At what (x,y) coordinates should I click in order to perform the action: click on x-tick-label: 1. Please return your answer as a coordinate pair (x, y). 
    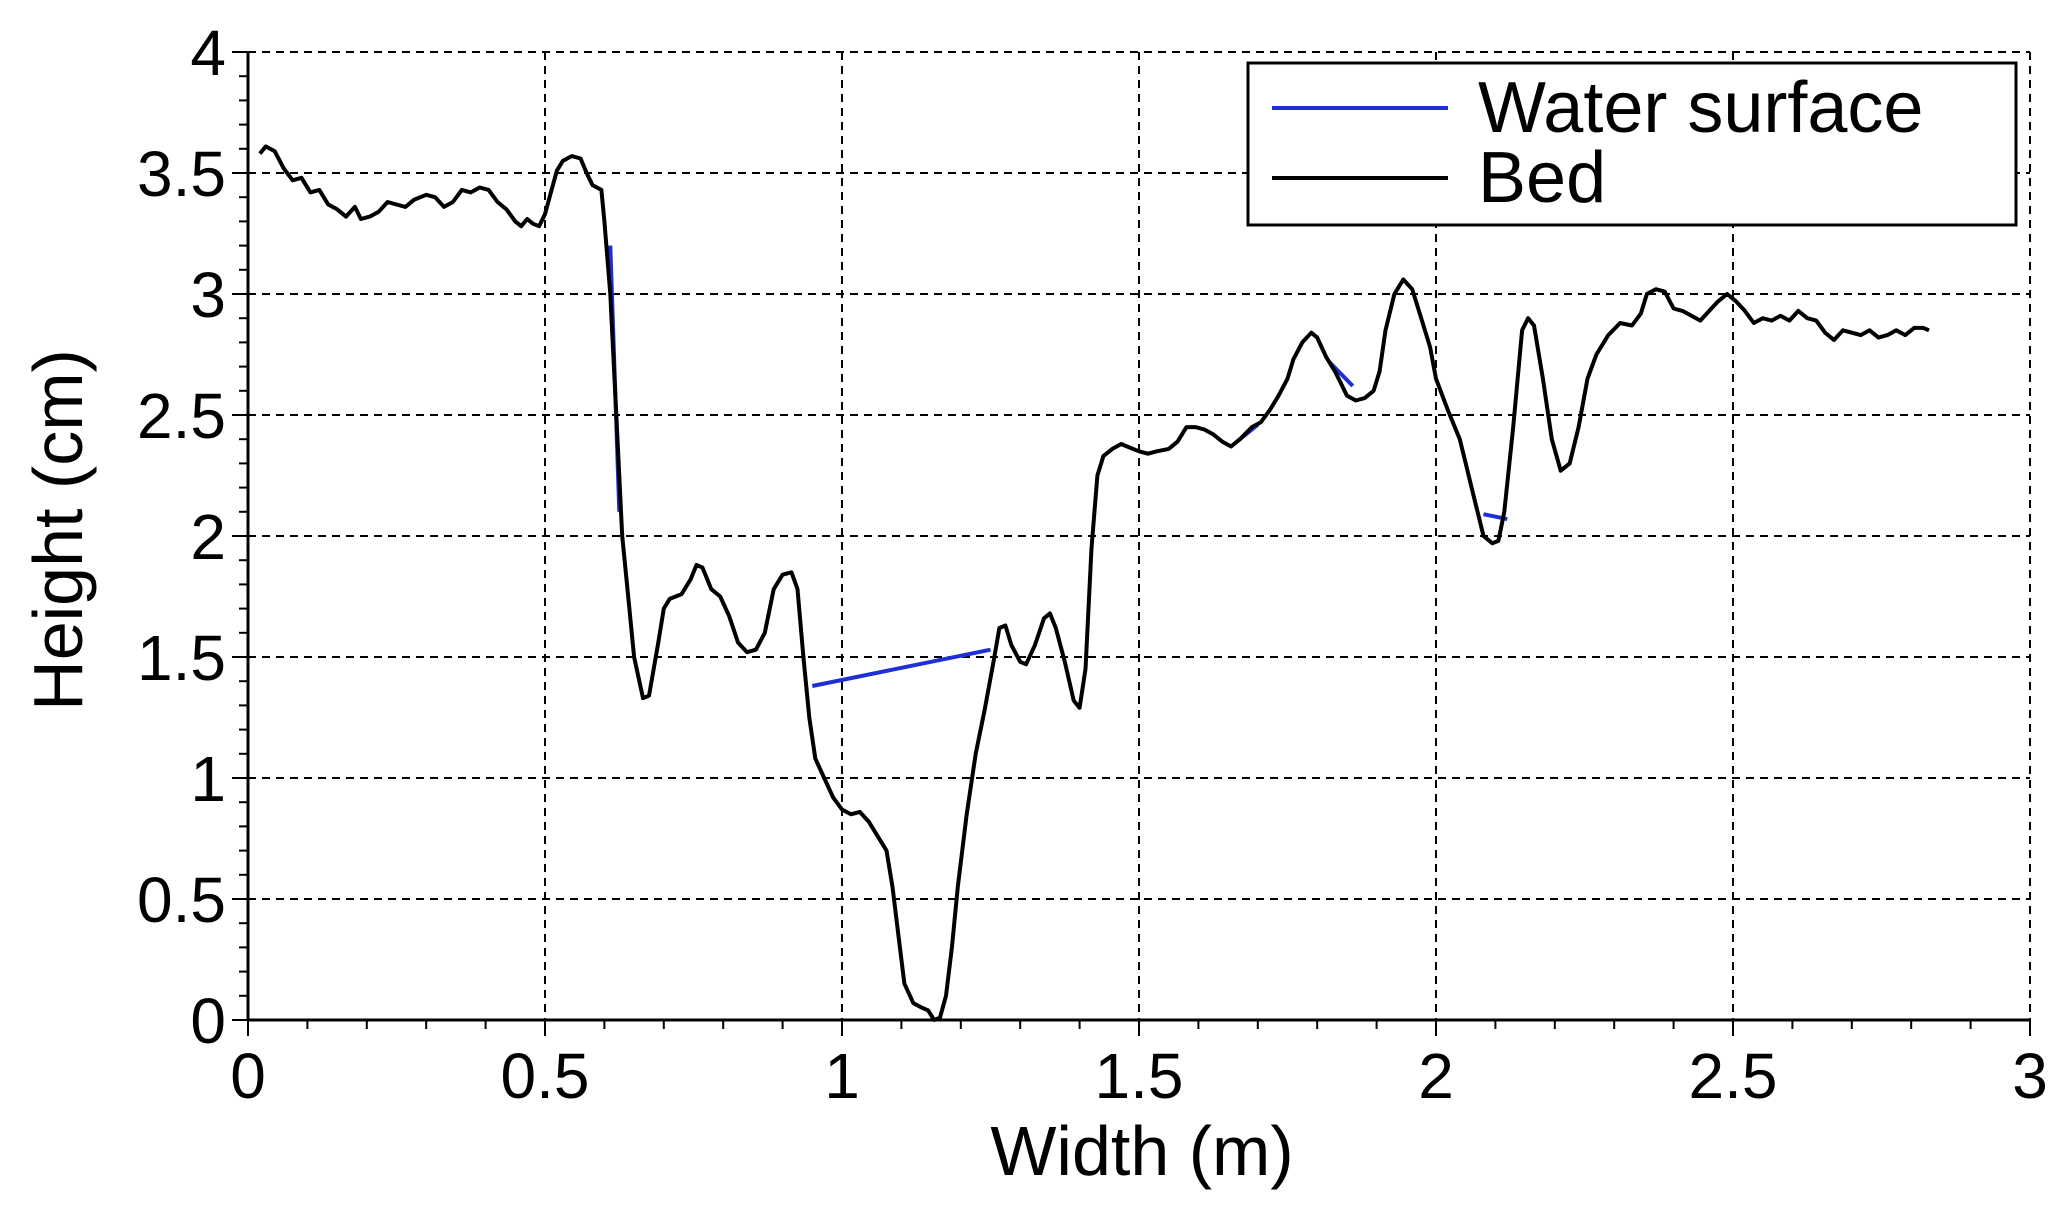
    Looking at the image, I should click on (842, 1076).